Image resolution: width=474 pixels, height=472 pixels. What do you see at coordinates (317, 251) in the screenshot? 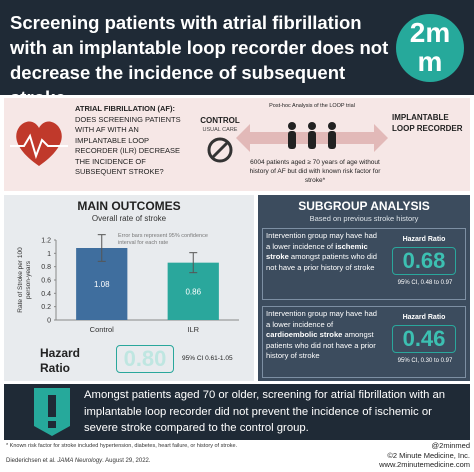
I see `subgroup-outcome: ischemic stroke` at bounding box center [317, 251].